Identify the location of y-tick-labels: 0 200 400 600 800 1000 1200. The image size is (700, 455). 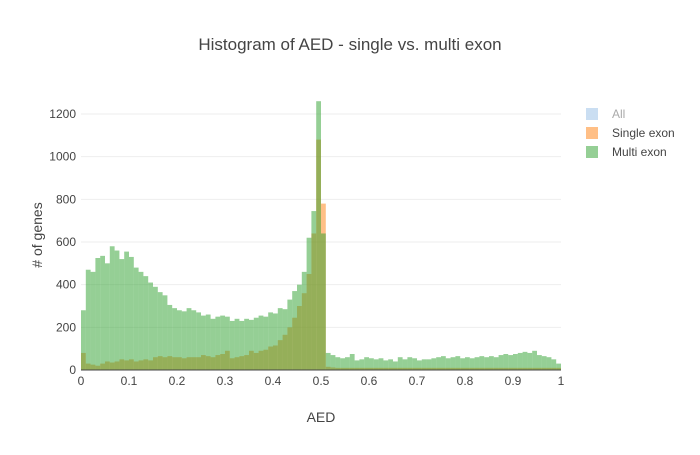
(62, 242).